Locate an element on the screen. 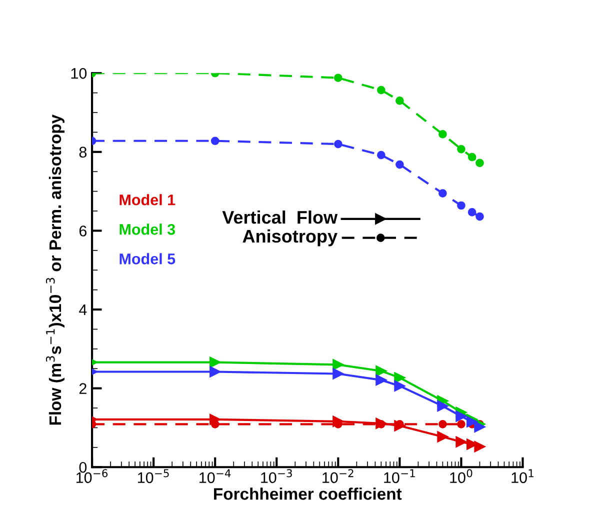  x-axis-title: Forchheimer coefficient is located at coordinates (308, 494).